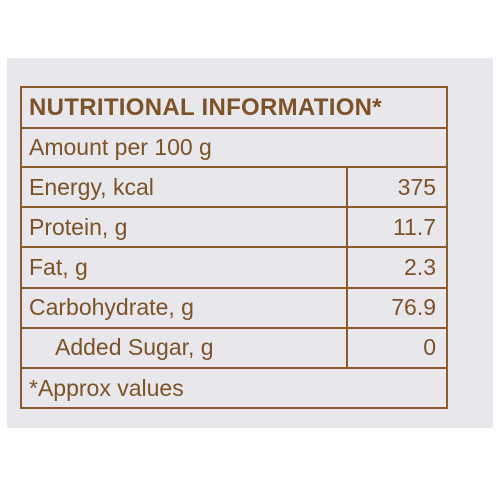 The height and width of the screenshot is (500, 500). I want to click on title-row: NUTRITIONAL INFORMATION*, so click(234, 108).